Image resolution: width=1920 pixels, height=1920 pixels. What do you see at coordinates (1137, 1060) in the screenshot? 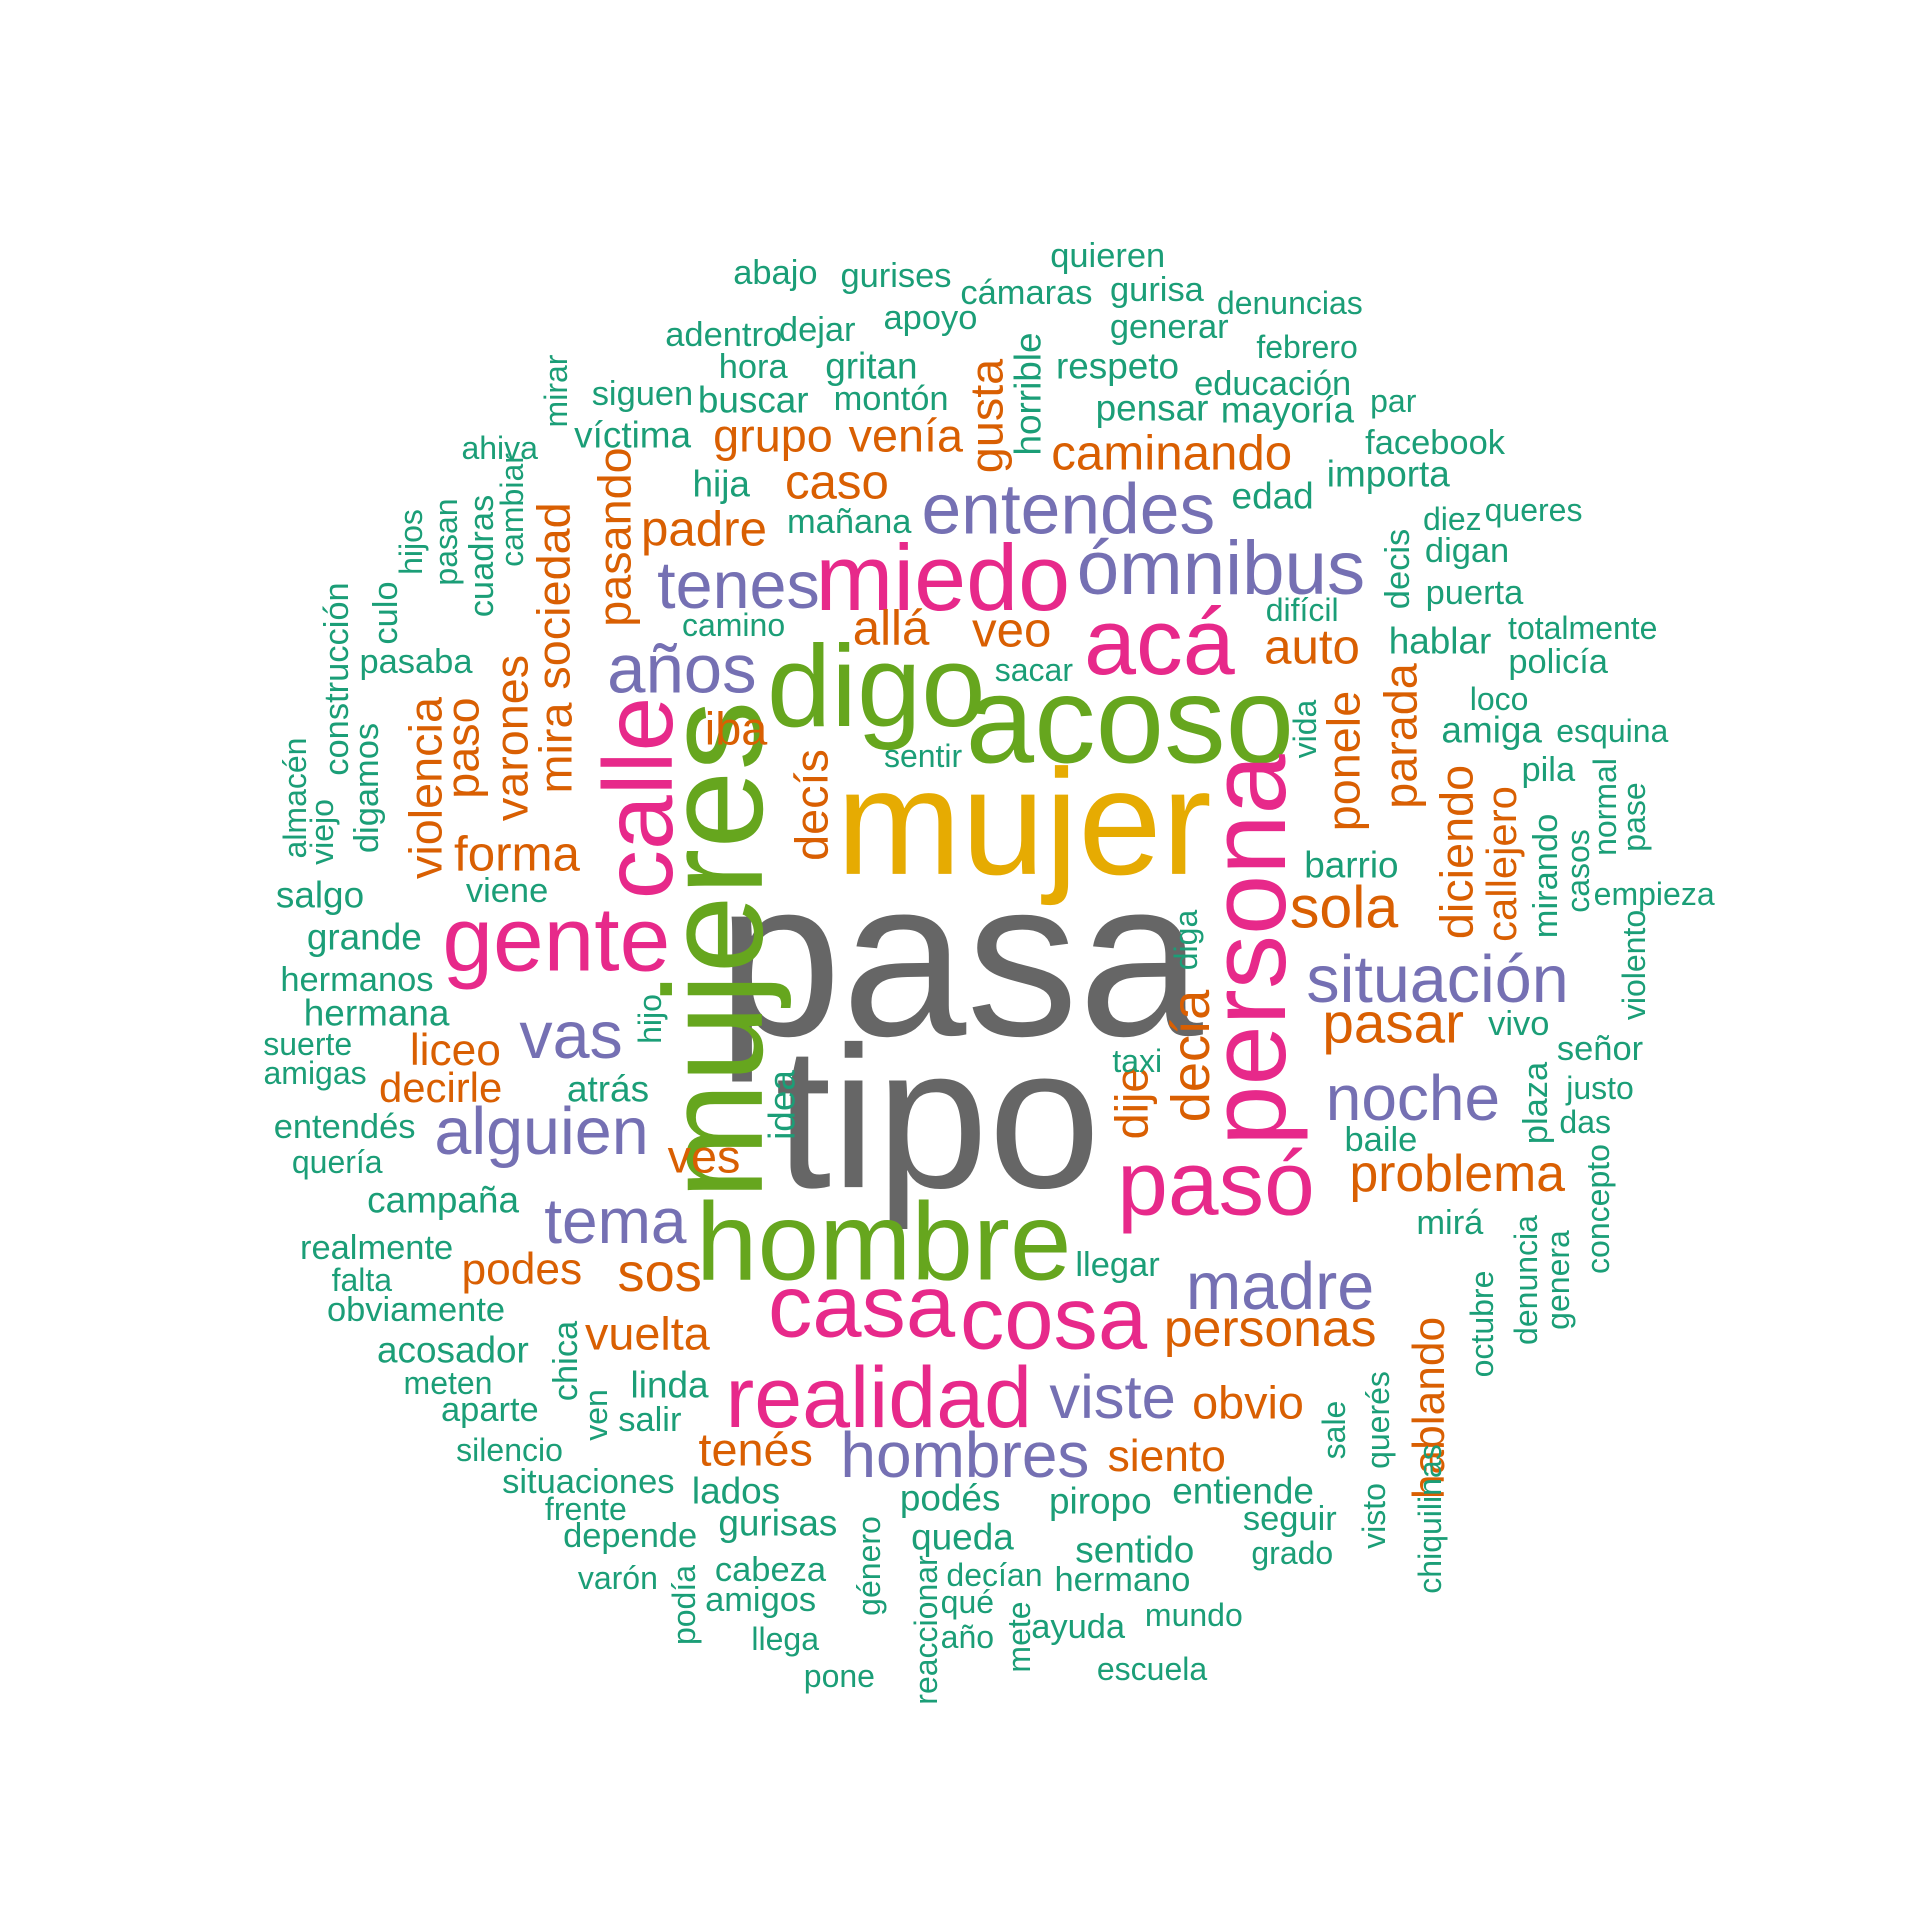
I see `word: taxi` at bounding box center [1137, 1060].